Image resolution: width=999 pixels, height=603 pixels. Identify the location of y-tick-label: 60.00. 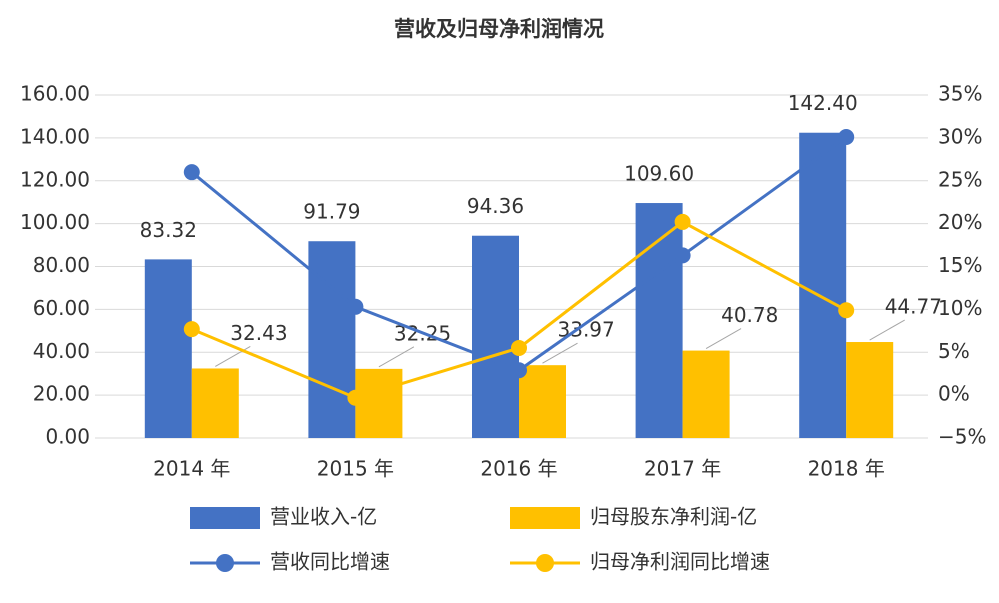
(61, 308).